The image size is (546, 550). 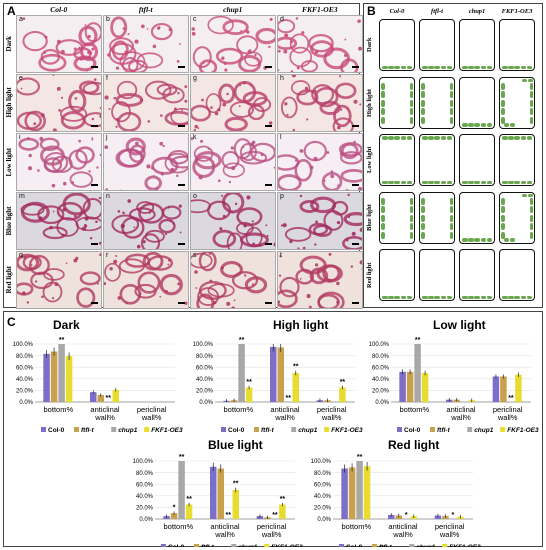 I want to click on panel-b-row-label: High light, so click(x=369, y=102).